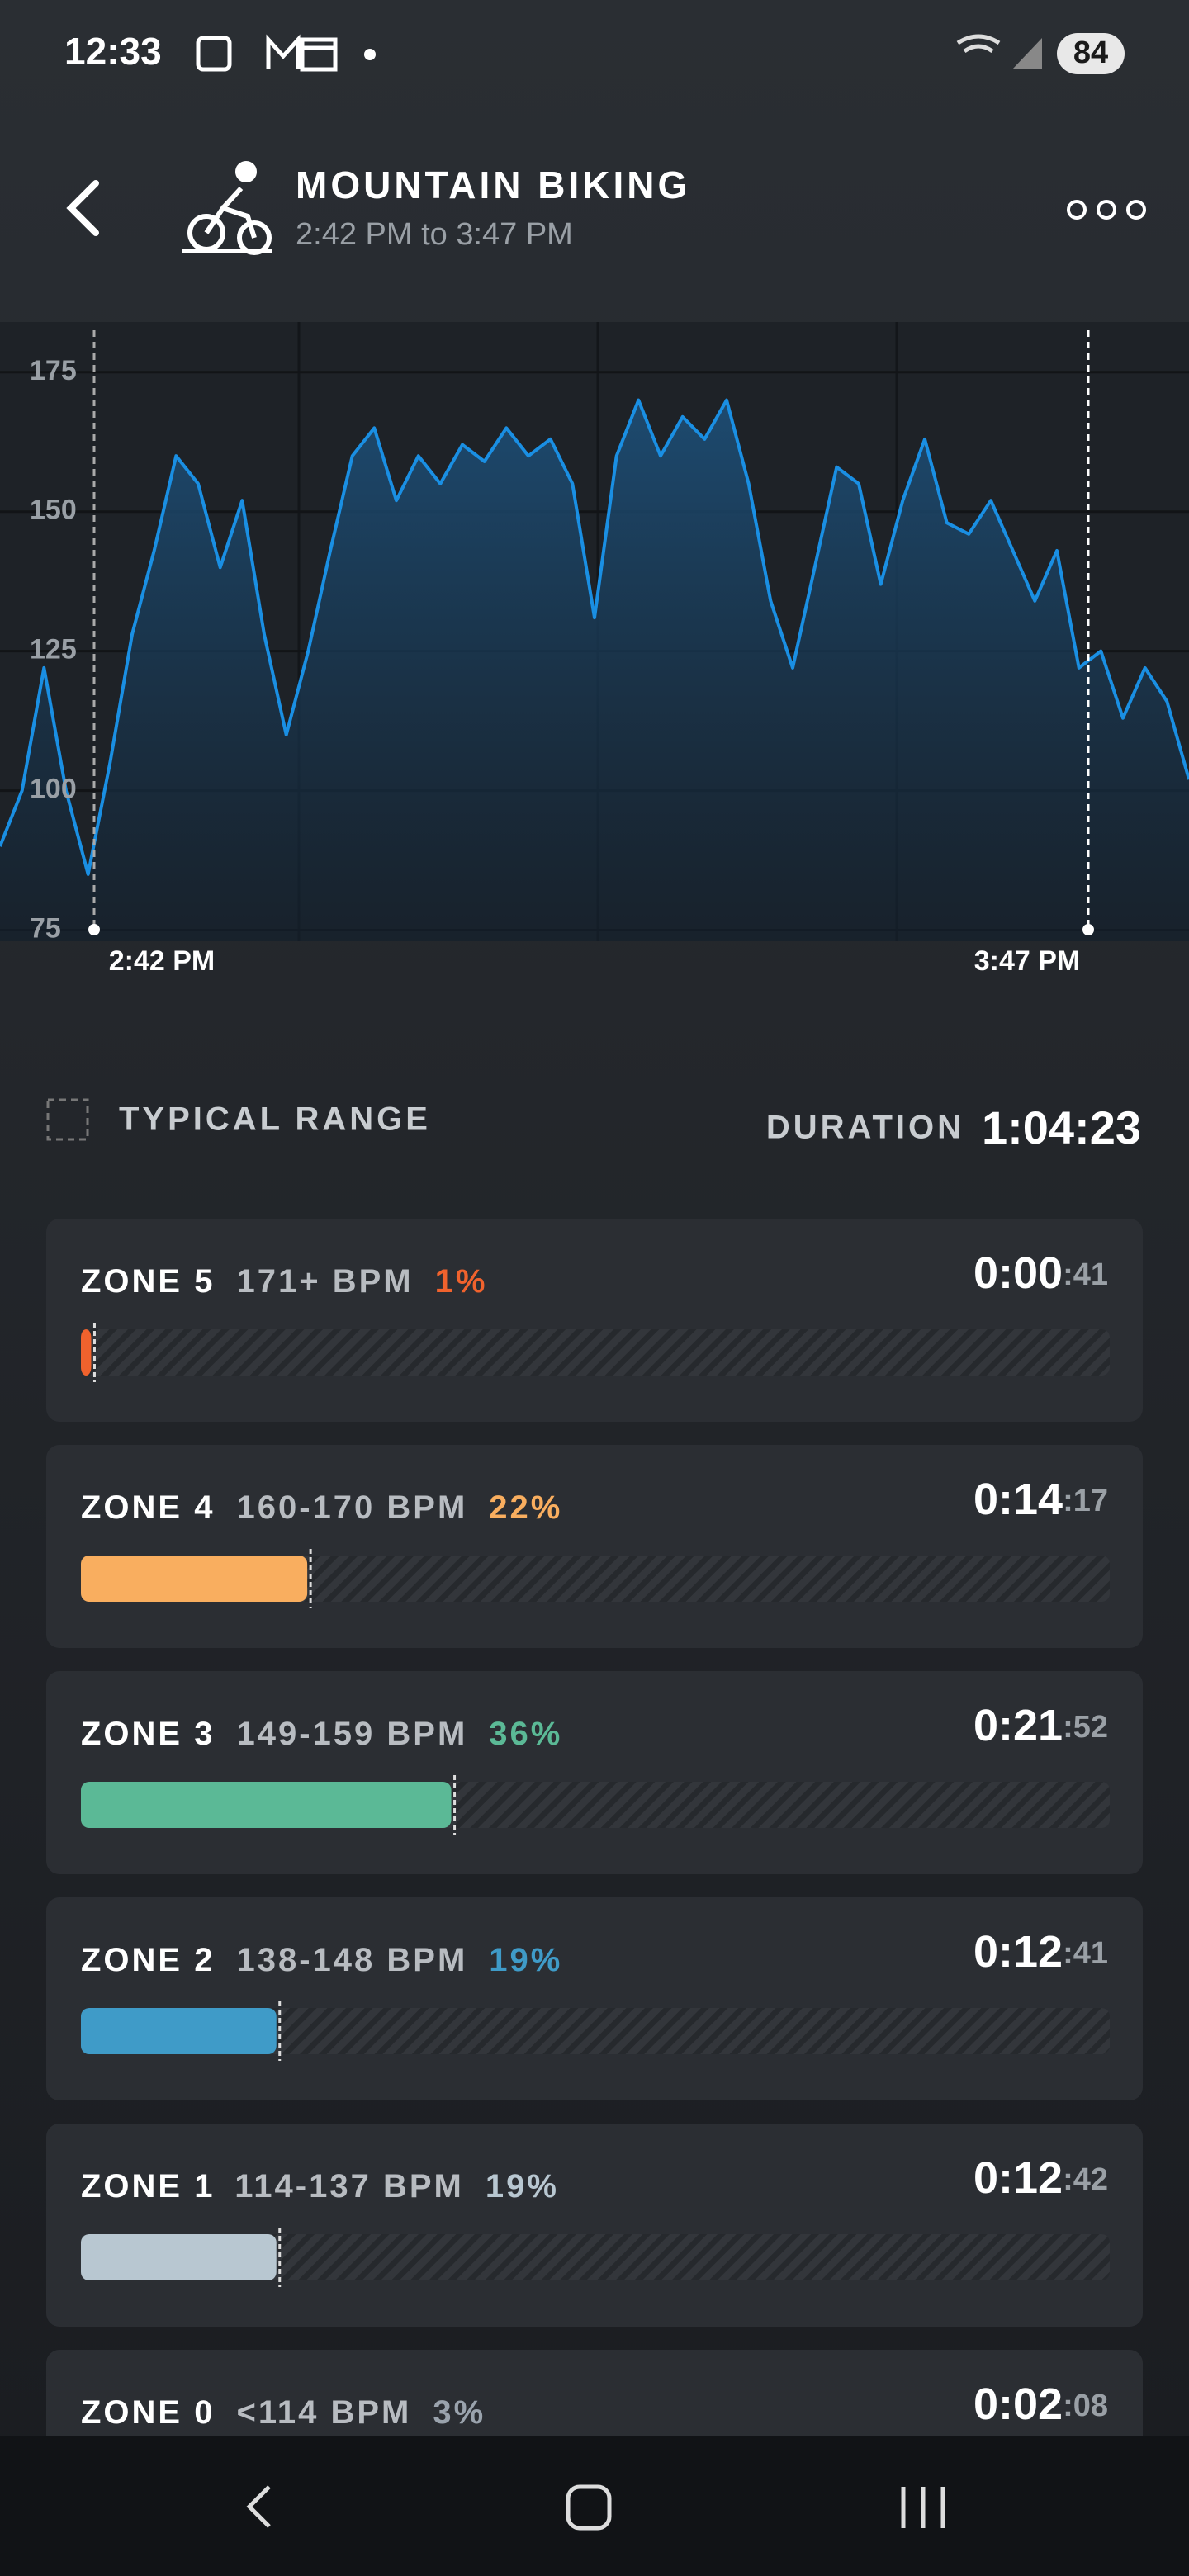  I want to click on zone-range: 160-170 BPM, so click(351, 1507).